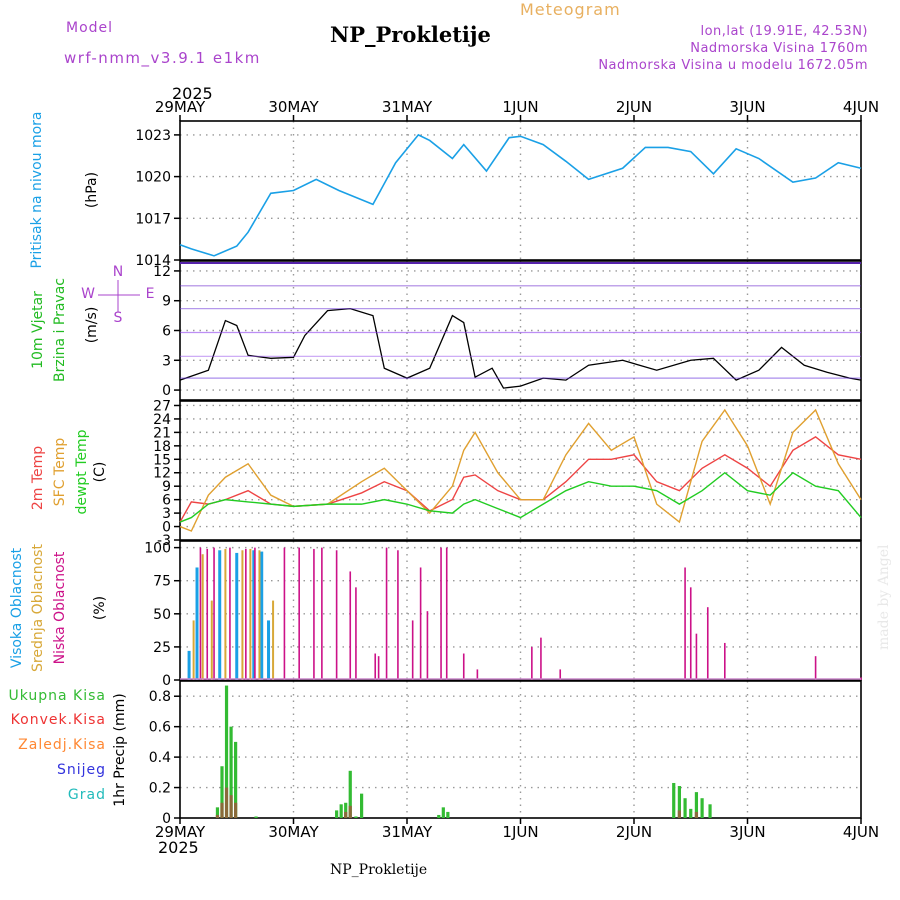  What do you see at coordinates (81, 770) in the screenshot?
I see `legend-snow: Snijeg` at bounding box center [81, 770].